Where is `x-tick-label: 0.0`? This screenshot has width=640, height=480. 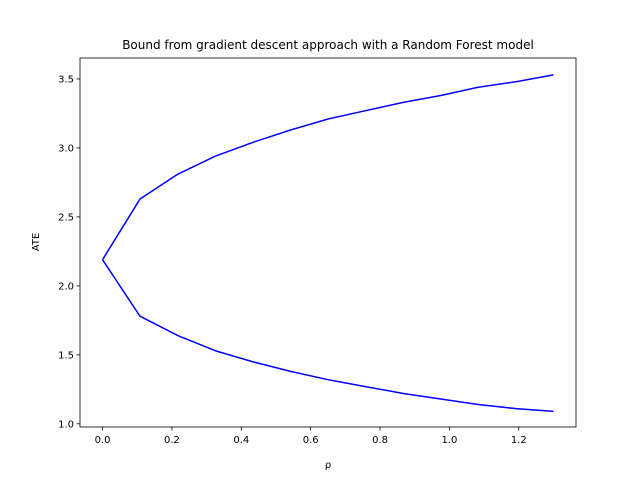
x-tick-label: 0.0 is located at coordinates (103, 440).